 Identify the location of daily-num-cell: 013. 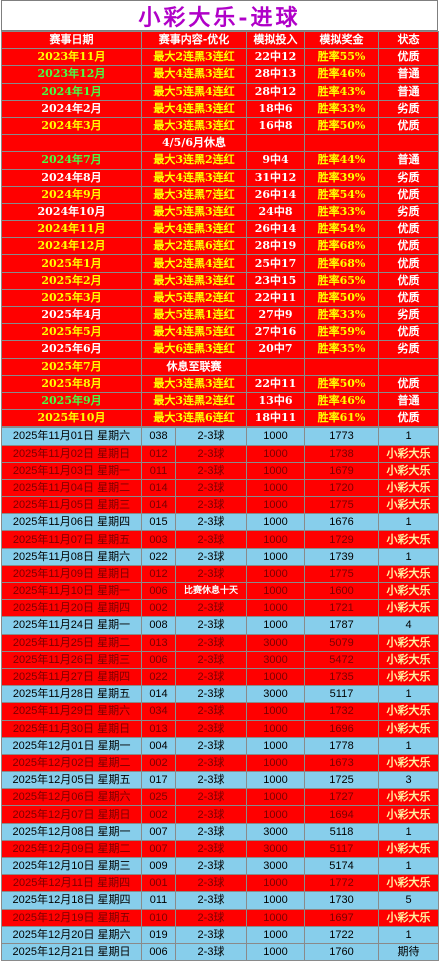
(158, 728).